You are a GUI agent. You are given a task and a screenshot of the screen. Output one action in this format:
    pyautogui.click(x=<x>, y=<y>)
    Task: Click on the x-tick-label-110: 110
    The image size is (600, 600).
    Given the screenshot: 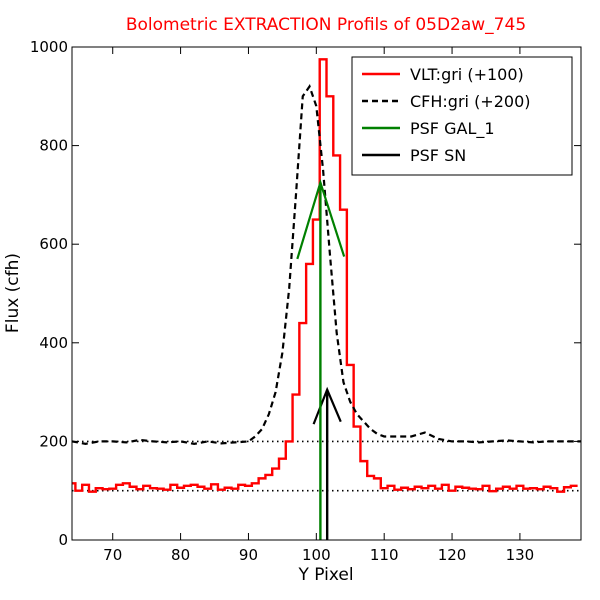 What is the action you would take?
    pyautogui.click(x=384, y=555)
    